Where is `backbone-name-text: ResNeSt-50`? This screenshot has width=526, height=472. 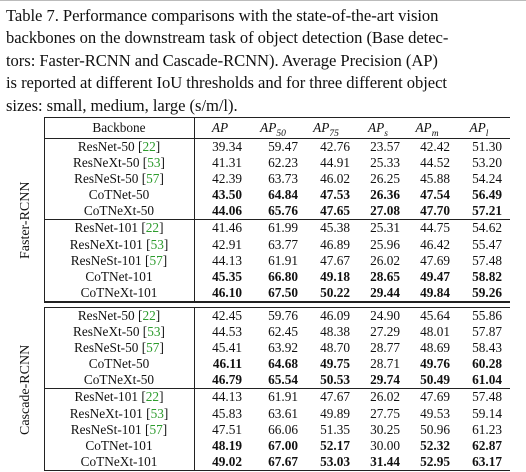 backbone-name-text: ResNeSt-50 is located at coordinates (106, 179).